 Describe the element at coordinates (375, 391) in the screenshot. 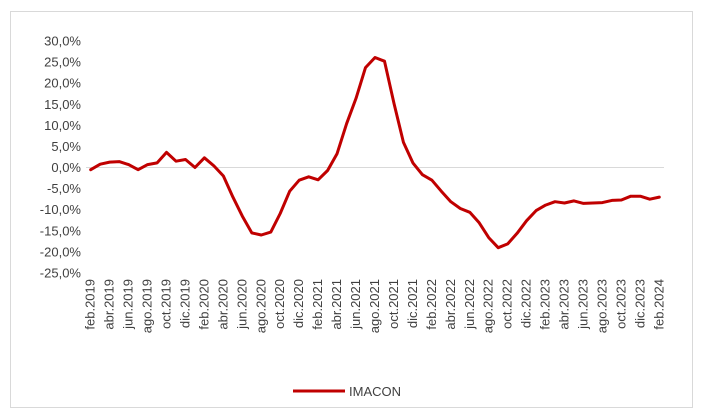

I see `legend-label-imacon: IMACON` at that location.